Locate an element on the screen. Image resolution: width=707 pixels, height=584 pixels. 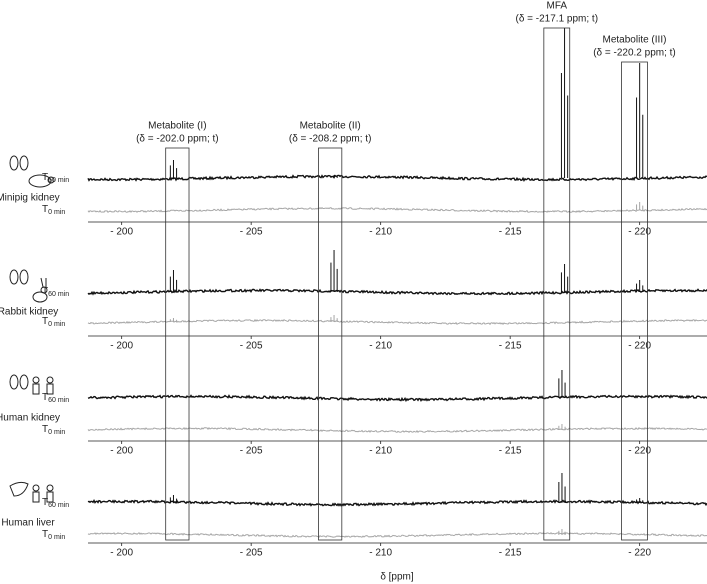
annotation-name: Metabolite (II) is located at coordinates (330, 126).